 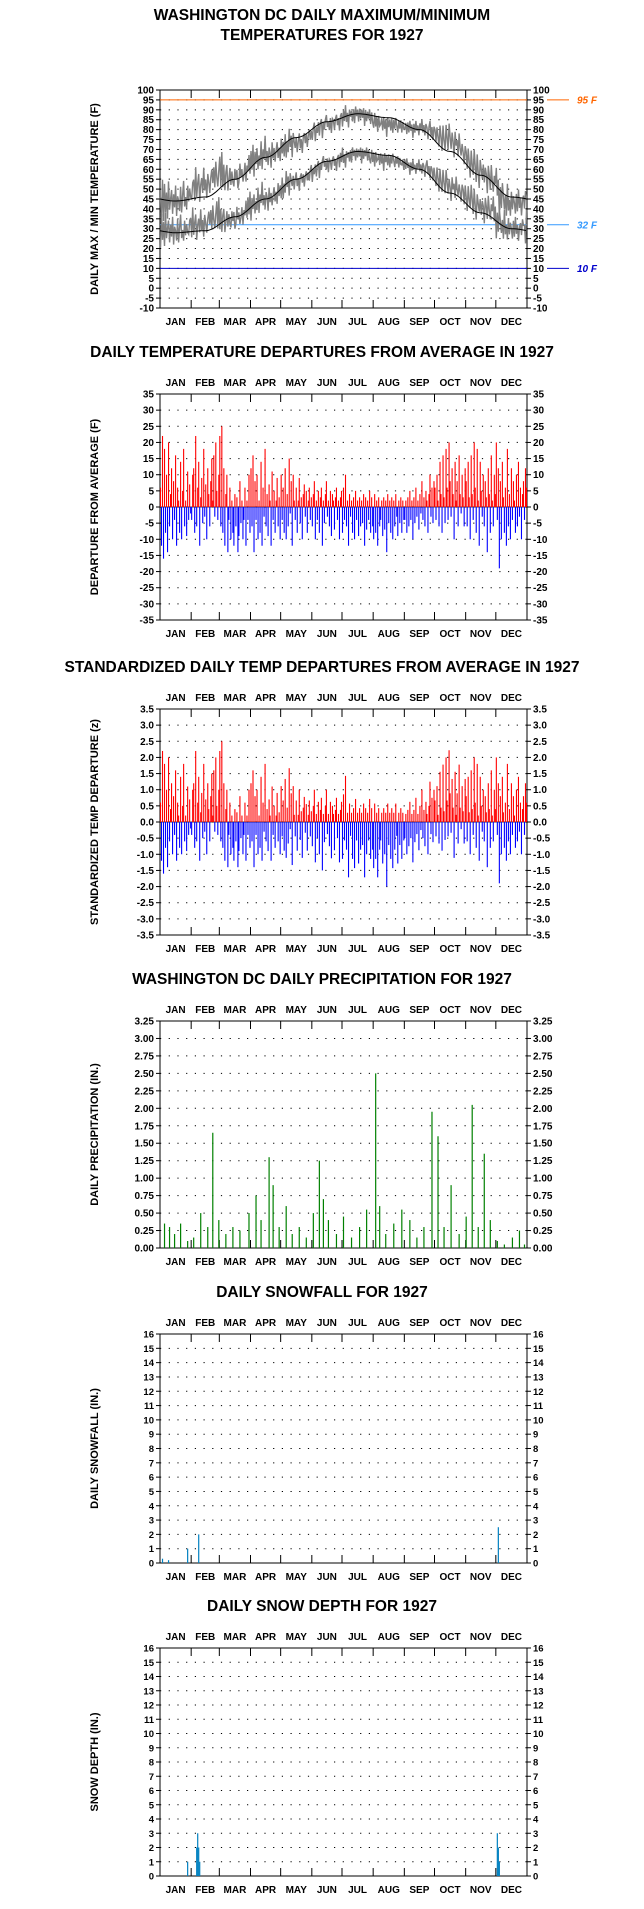 What do you see at coordinates (152, 1820) in the screenshot?
I see `y-tick-label-left: 4` at bounding box center [152, 1820].